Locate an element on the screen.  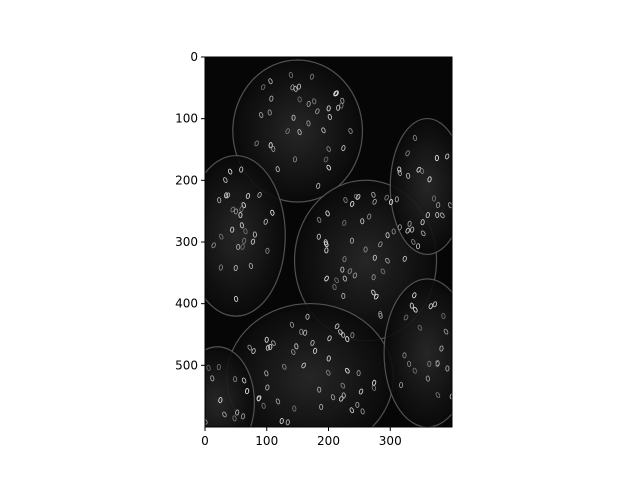
x-axis: 0 100 200 300 is located at coordinates (301, 437).